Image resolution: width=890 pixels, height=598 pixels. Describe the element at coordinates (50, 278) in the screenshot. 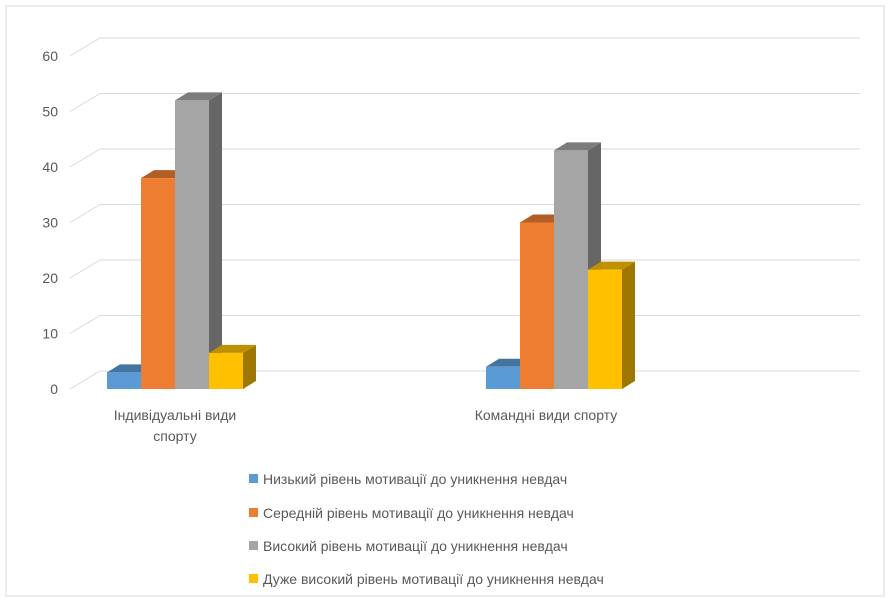

I see `y-tick-label: 20` at that location.